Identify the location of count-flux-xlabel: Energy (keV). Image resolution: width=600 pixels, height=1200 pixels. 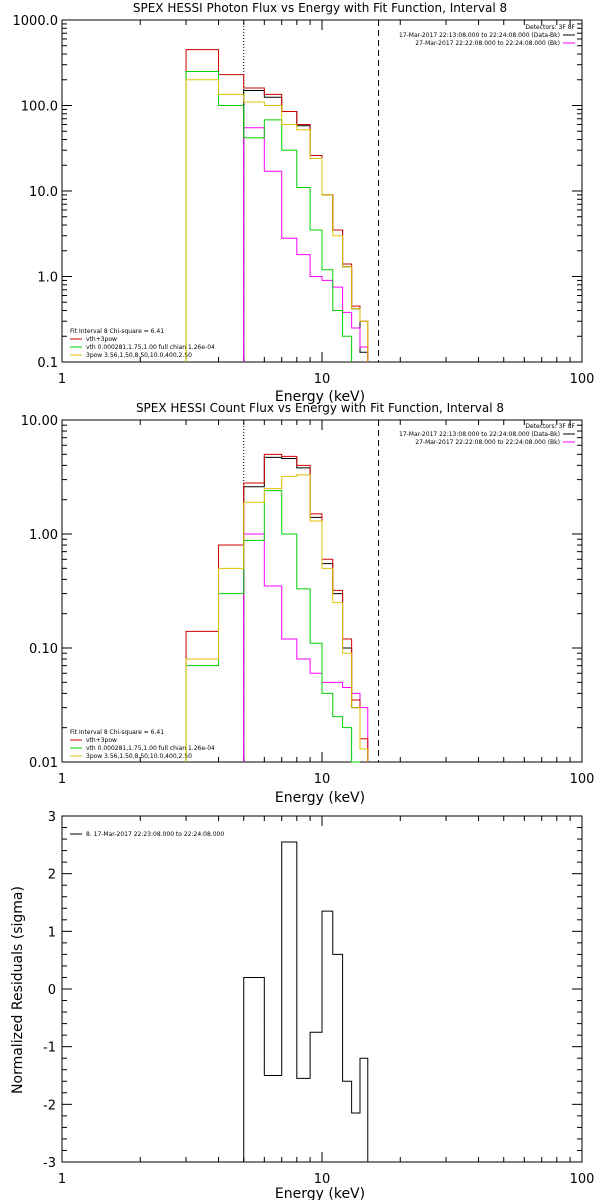
(320, 798).